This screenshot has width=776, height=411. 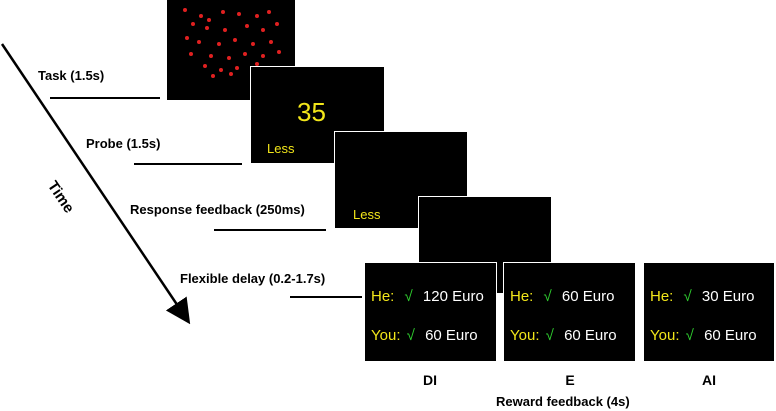 I want to click on he-row: He: √ 30 Euro, so click(x=702, y=296).